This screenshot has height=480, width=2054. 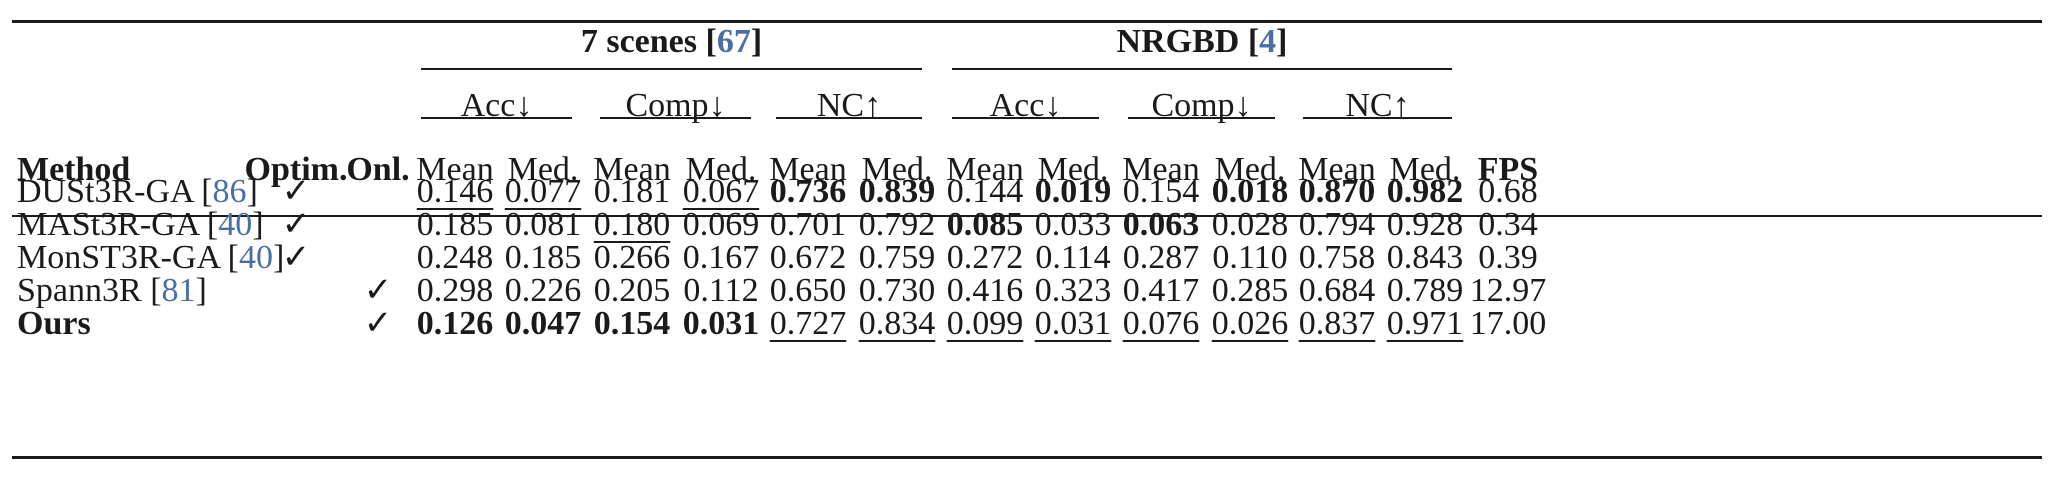 I want to click on fps-cell: 0.39, so click(x=1508, y=257).